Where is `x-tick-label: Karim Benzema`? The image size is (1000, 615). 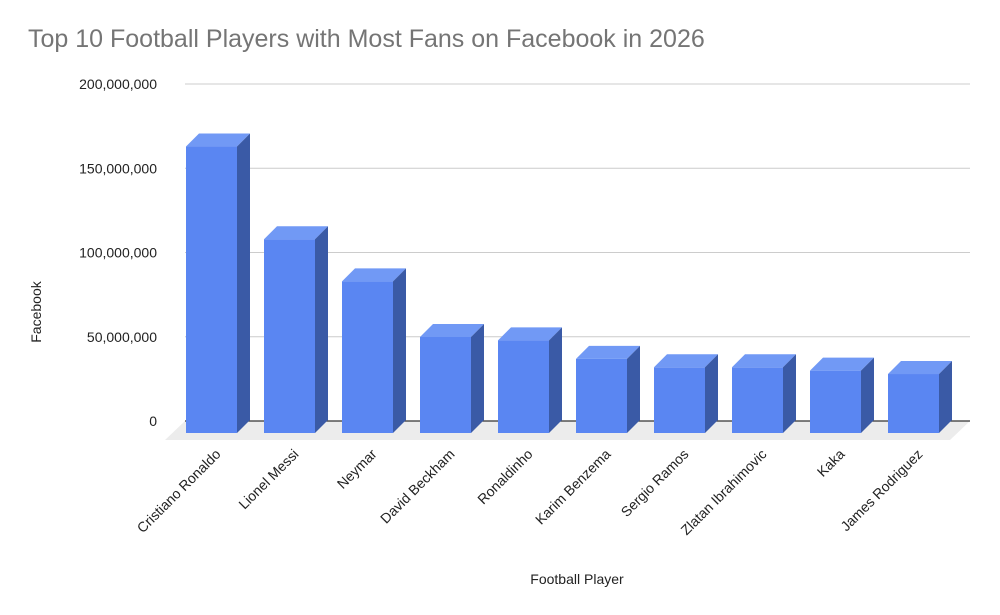
x-tick-label: Karim Benzema is located at coordinates (573, 487).